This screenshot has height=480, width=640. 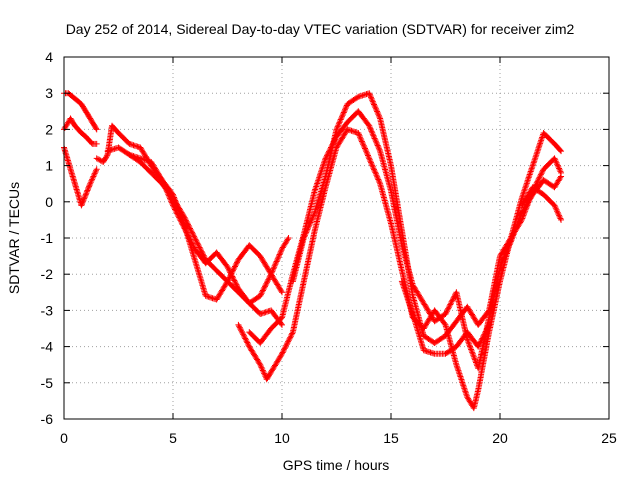 I want to click on y-tick-label: -6, so click(x=47, y=419).